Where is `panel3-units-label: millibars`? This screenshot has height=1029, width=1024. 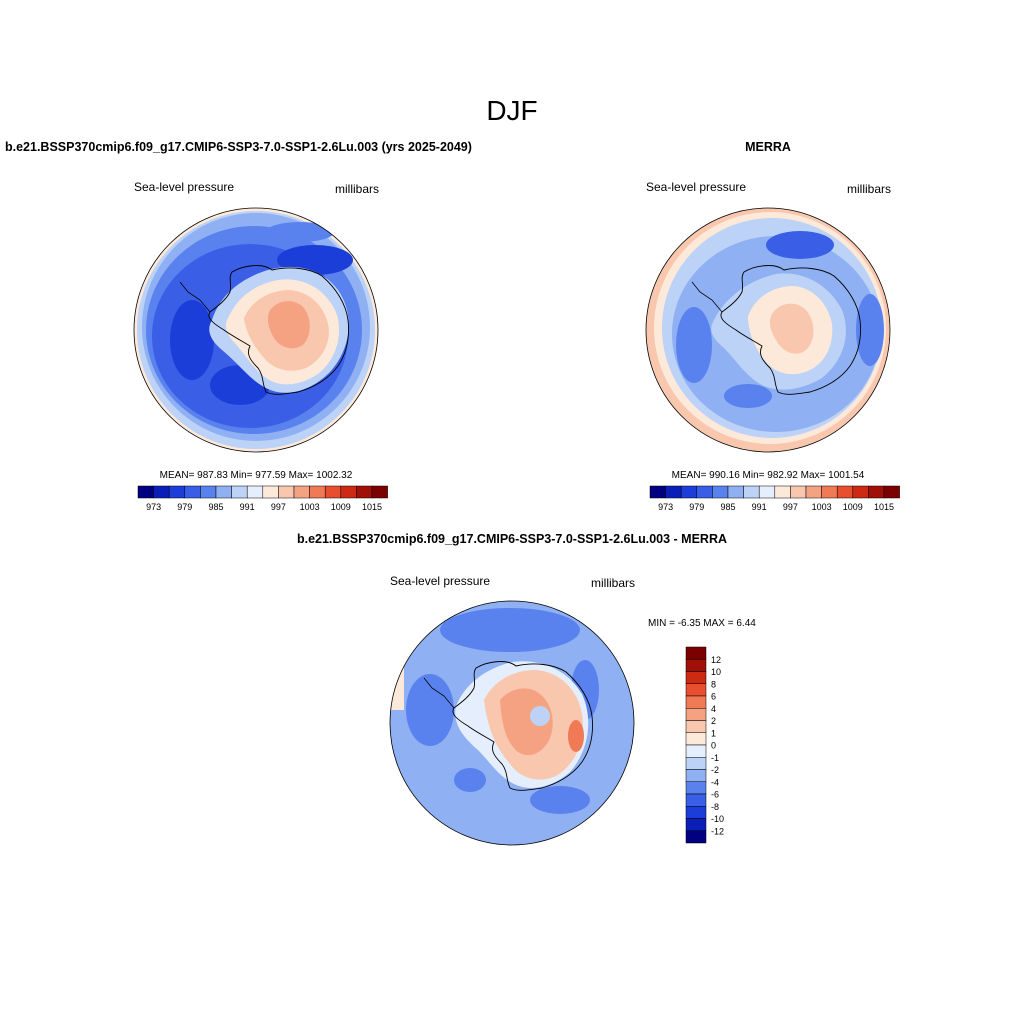
panel3-units-label: millibars is located at coordinates (613, 583).